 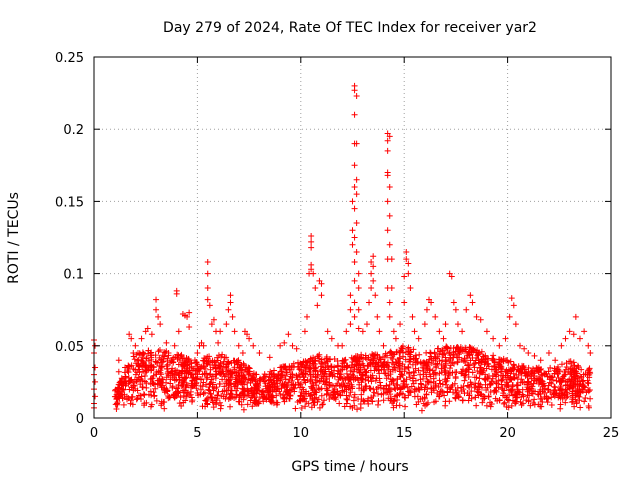 What do you see at coordinates (507, 433) in the screenshot?
I see `x-tick-label: 20` at bounding box center [507, 433].